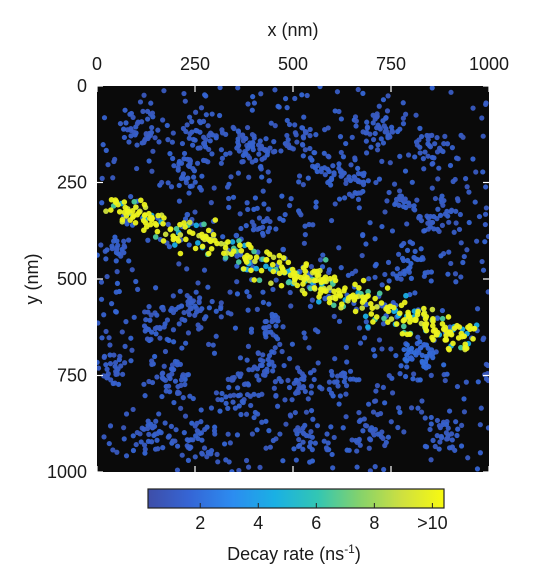 The height and width of the screenshot is (588, 552). Describe the element at coordinates (489, 64) in the screenshot. I see `x-tick-label: 1000` at that location.